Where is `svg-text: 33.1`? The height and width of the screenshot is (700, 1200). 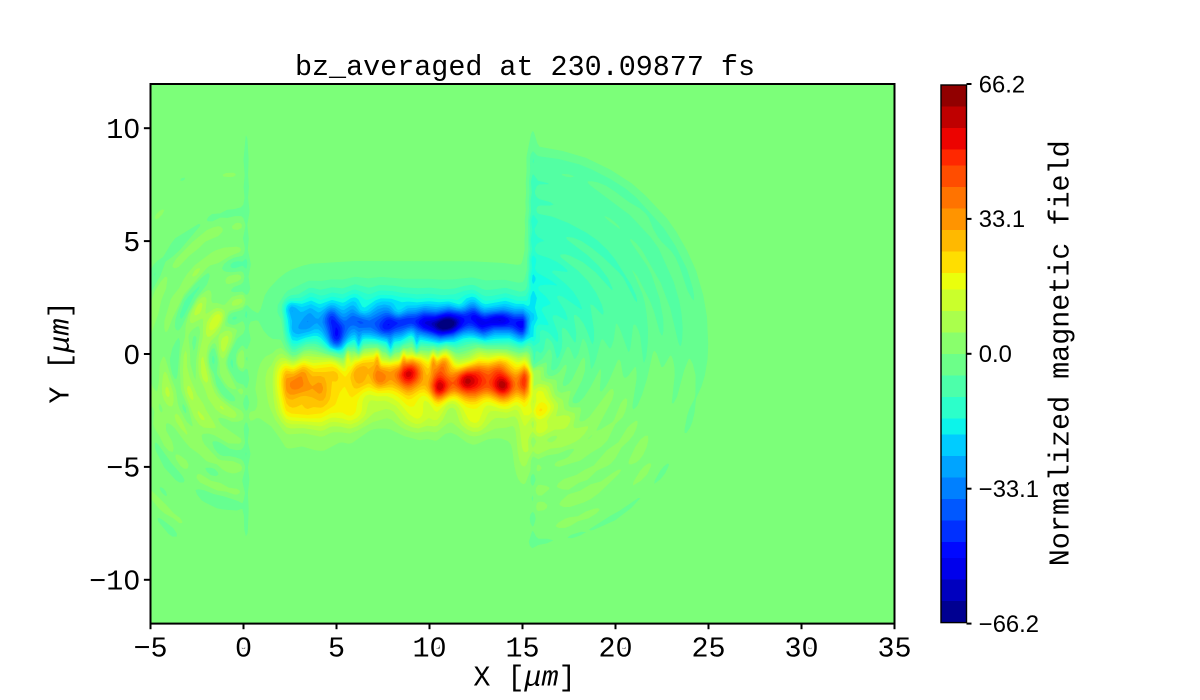
svg-text: 33.1 is located at coordinates (1002, 219).